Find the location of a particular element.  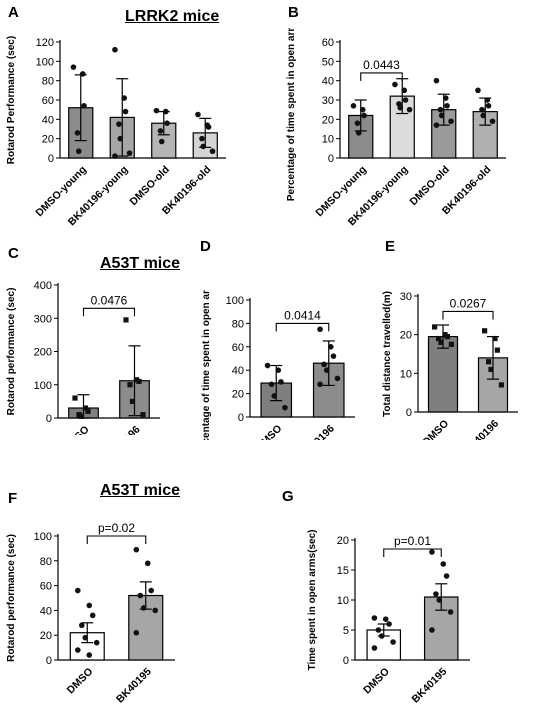

y-axis-label-e: Total distance travelled(m) is located at coordinates (387, 354).